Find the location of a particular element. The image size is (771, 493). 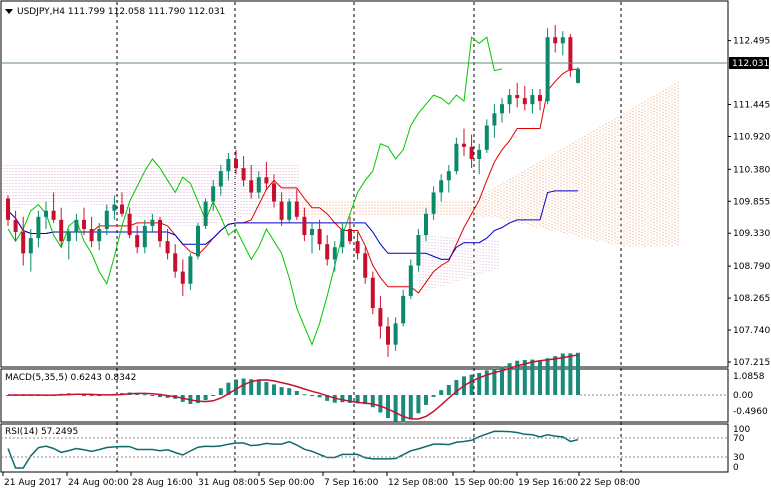

macd-label: MACD(5,35,5) 0.6243 0.8342 is located at coordinates (70, 378).